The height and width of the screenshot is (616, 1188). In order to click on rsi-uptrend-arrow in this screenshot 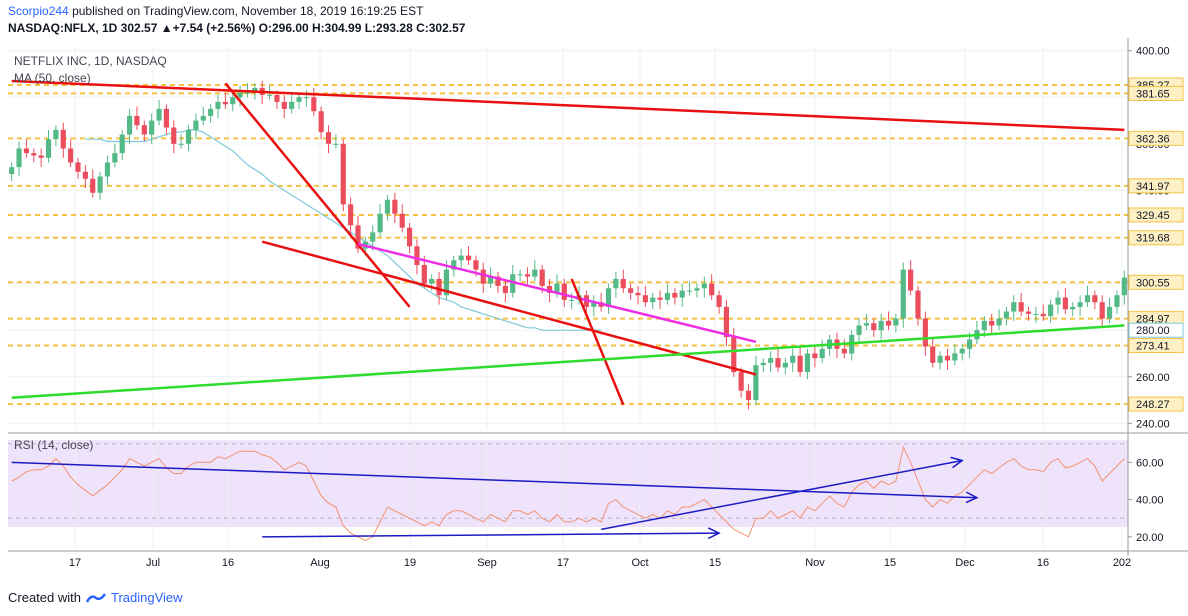, I will do `click(782, 493)`.